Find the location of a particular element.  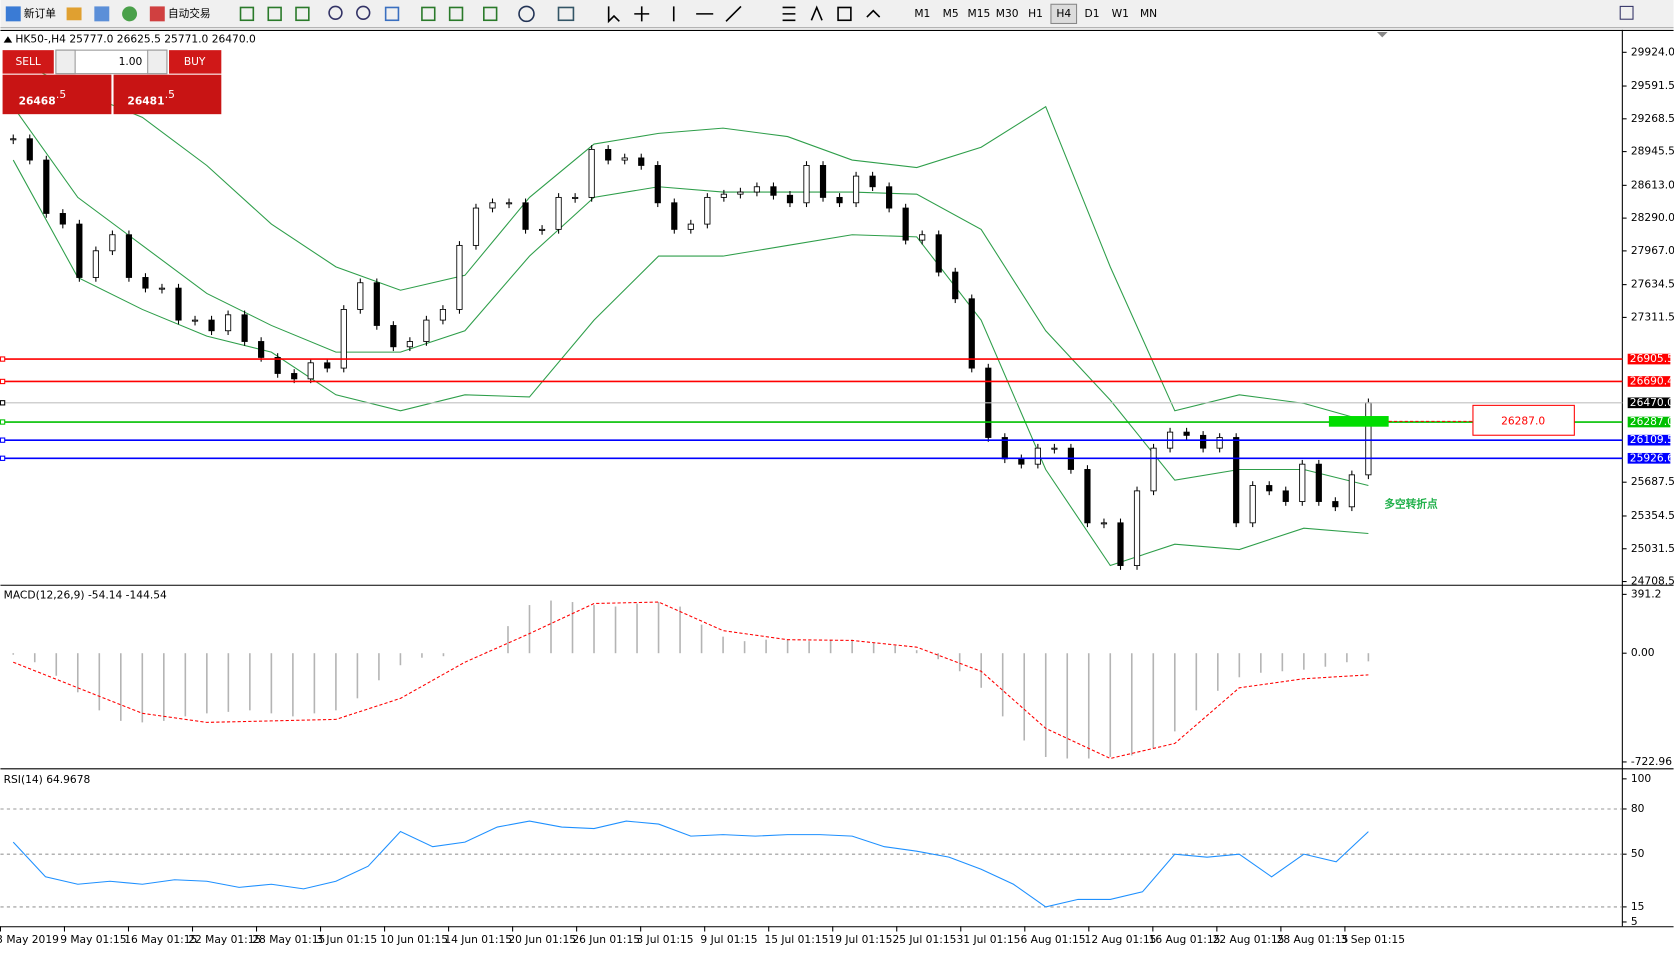

timeframe: M5 is located at coordinates (951, 13).